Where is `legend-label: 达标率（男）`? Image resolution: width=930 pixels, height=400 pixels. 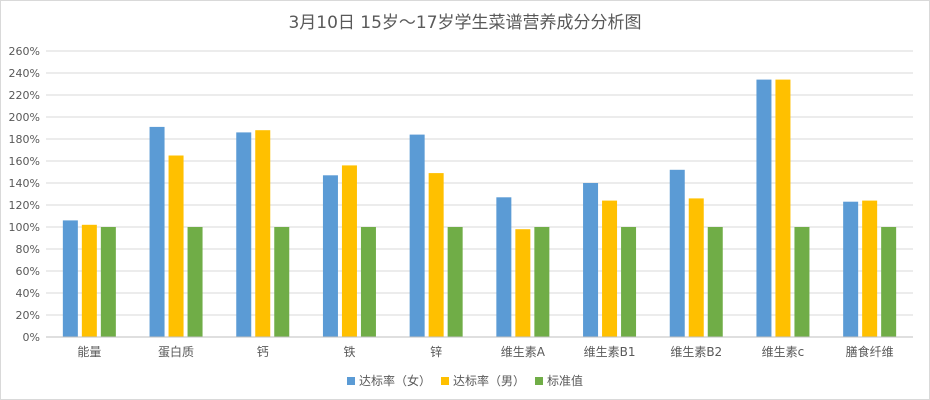
legend-label: 达标率（男） is located at coordinates (488, 381).